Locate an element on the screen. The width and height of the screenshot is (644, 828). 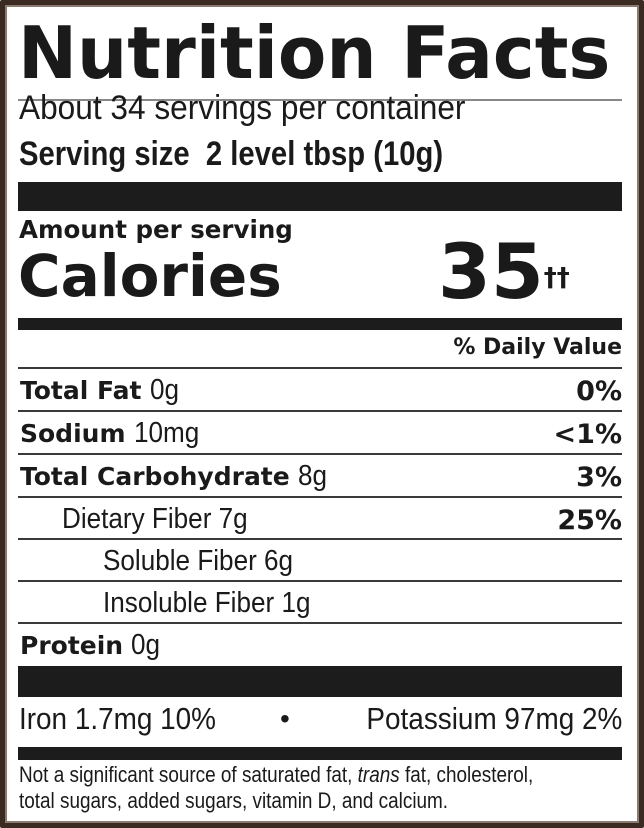
iron-text: Iron 1.7mg 10% is located at coordinates (117, 718).